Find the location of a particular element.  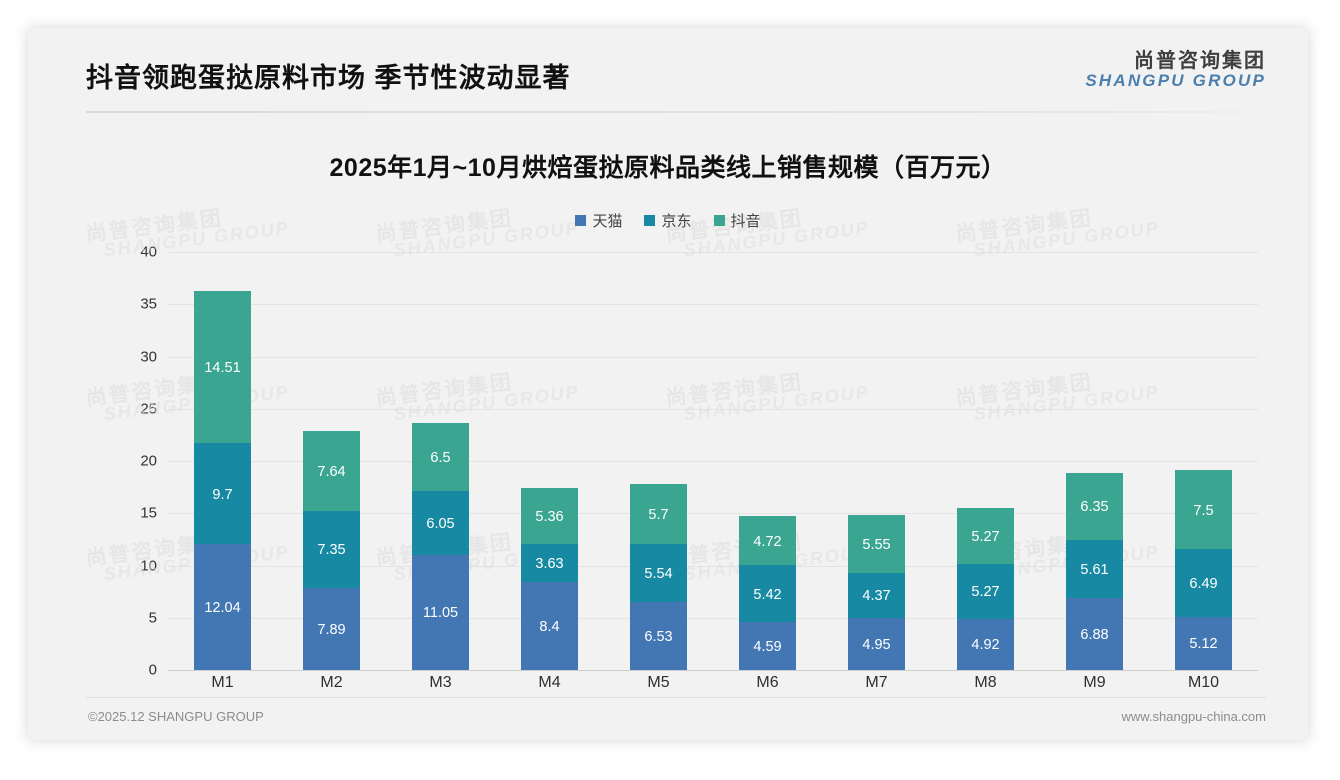

bar-column: 5.12 6.49 7.5 is located at coordinates (1203, 461).